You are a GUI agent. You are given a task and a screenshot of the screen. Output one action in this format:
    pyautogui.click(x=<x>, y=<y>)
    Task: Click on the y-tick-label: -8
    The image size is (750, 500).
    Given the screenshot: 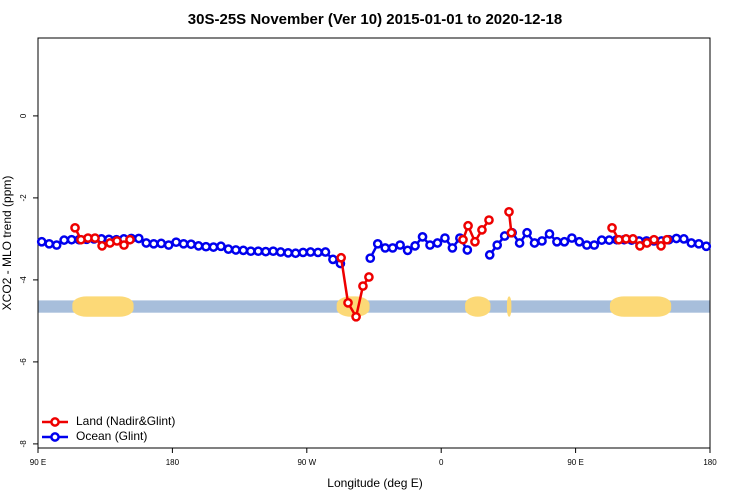 What is the action you would take?
    pyautogui.click(x=23, y=444)
    